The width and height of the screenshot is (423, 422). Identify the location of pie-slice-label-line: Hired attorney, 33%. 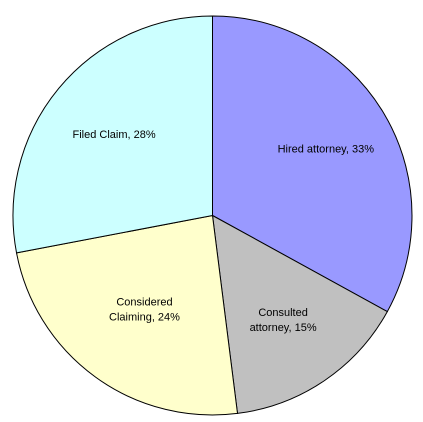
(326, 150).